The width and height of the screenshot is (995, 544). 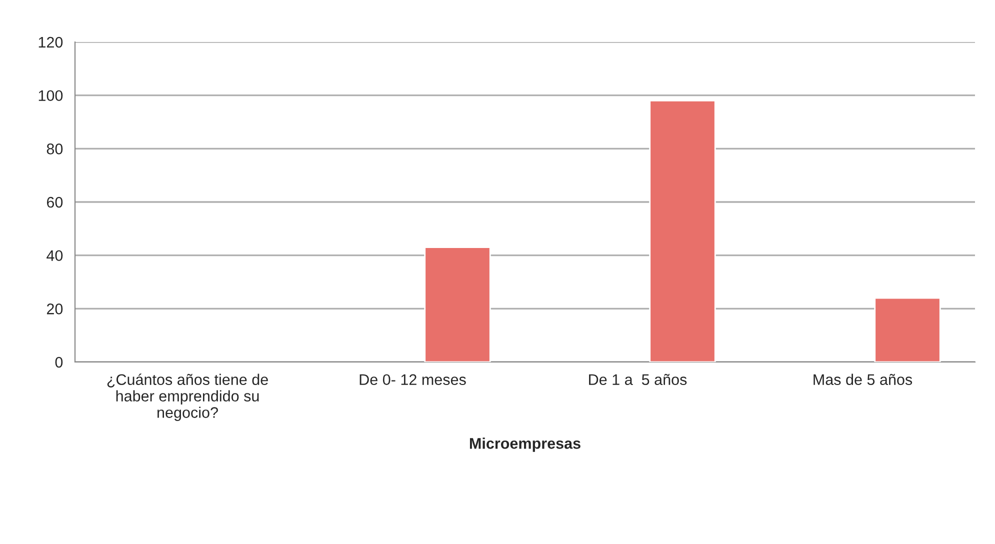 I want to click on y-tick-label: 40, so click(x=54, y=256).